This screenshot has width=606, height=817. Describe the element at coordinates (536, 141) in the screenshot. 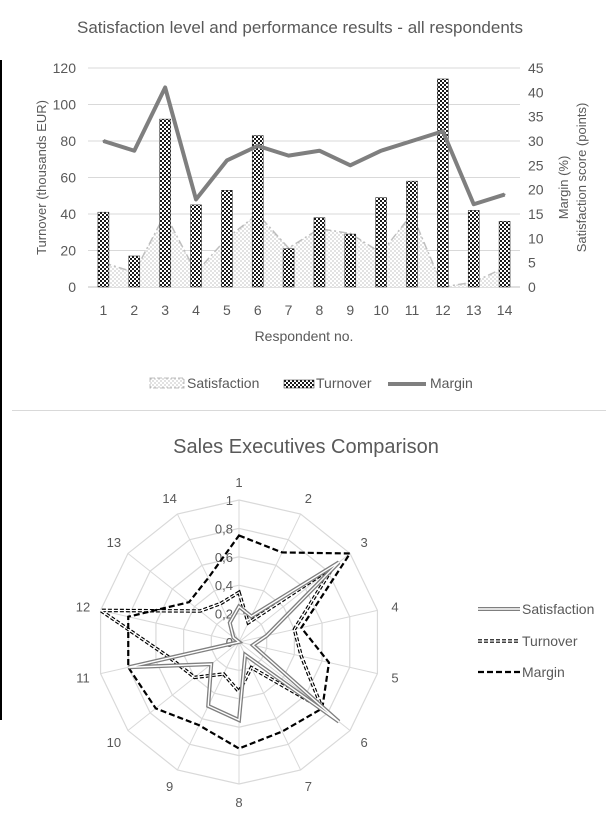

I see `y-right-tick-label: 30` at that location.